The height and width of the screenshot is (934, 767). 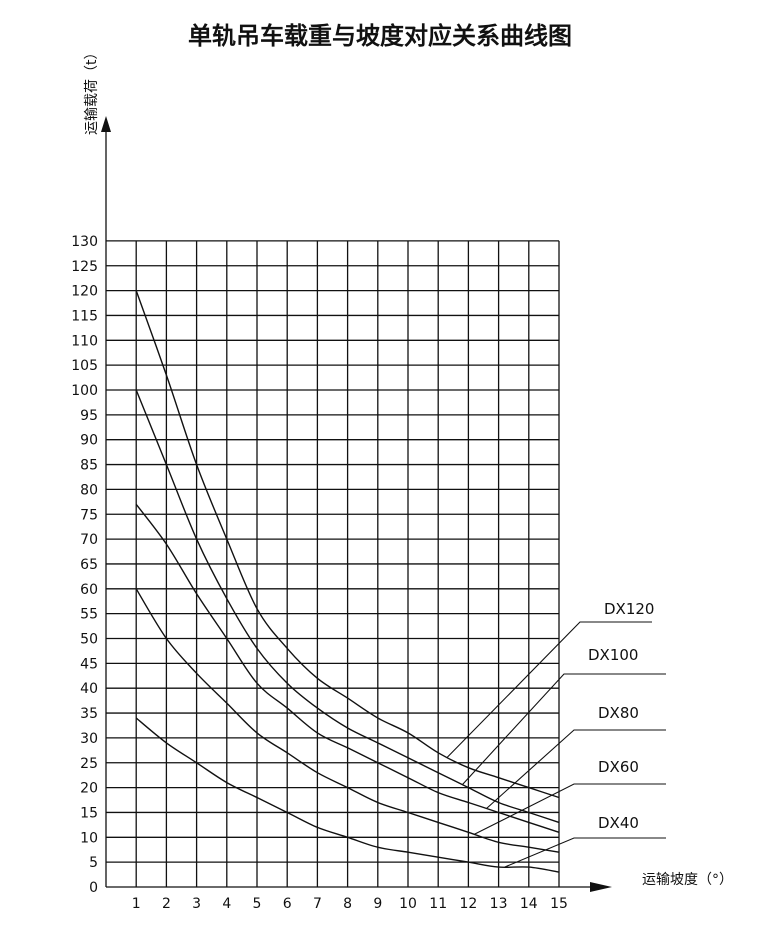 What do you see at coordinates (166, 904) in the screenshot?
I see `x-tick-2: 2` at bounding box center [166, 904].